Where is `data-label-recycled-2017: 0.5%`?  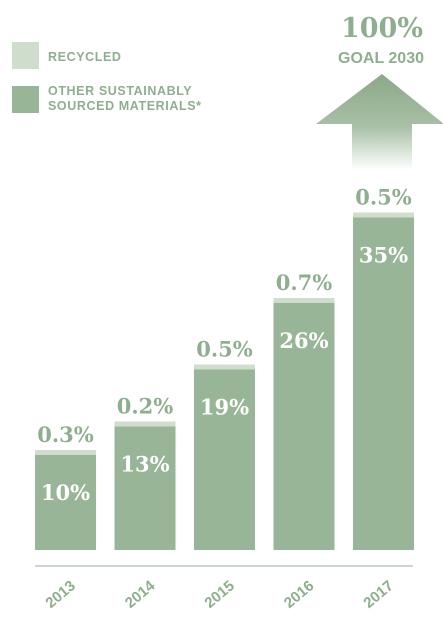
data-label-recycled-2017: 0.5% is located at coordinates (383, 197).